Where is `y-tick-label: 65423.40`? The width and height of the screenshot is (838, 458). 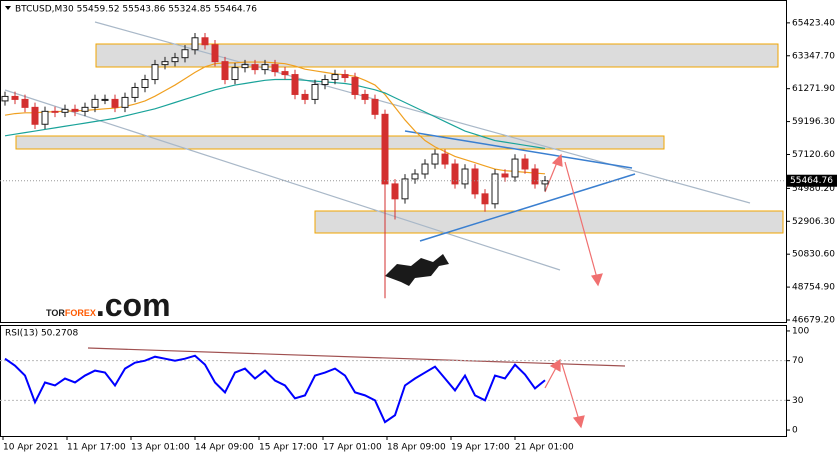
y-tick-label: 65423.40 is located at coordinates (813, 23).